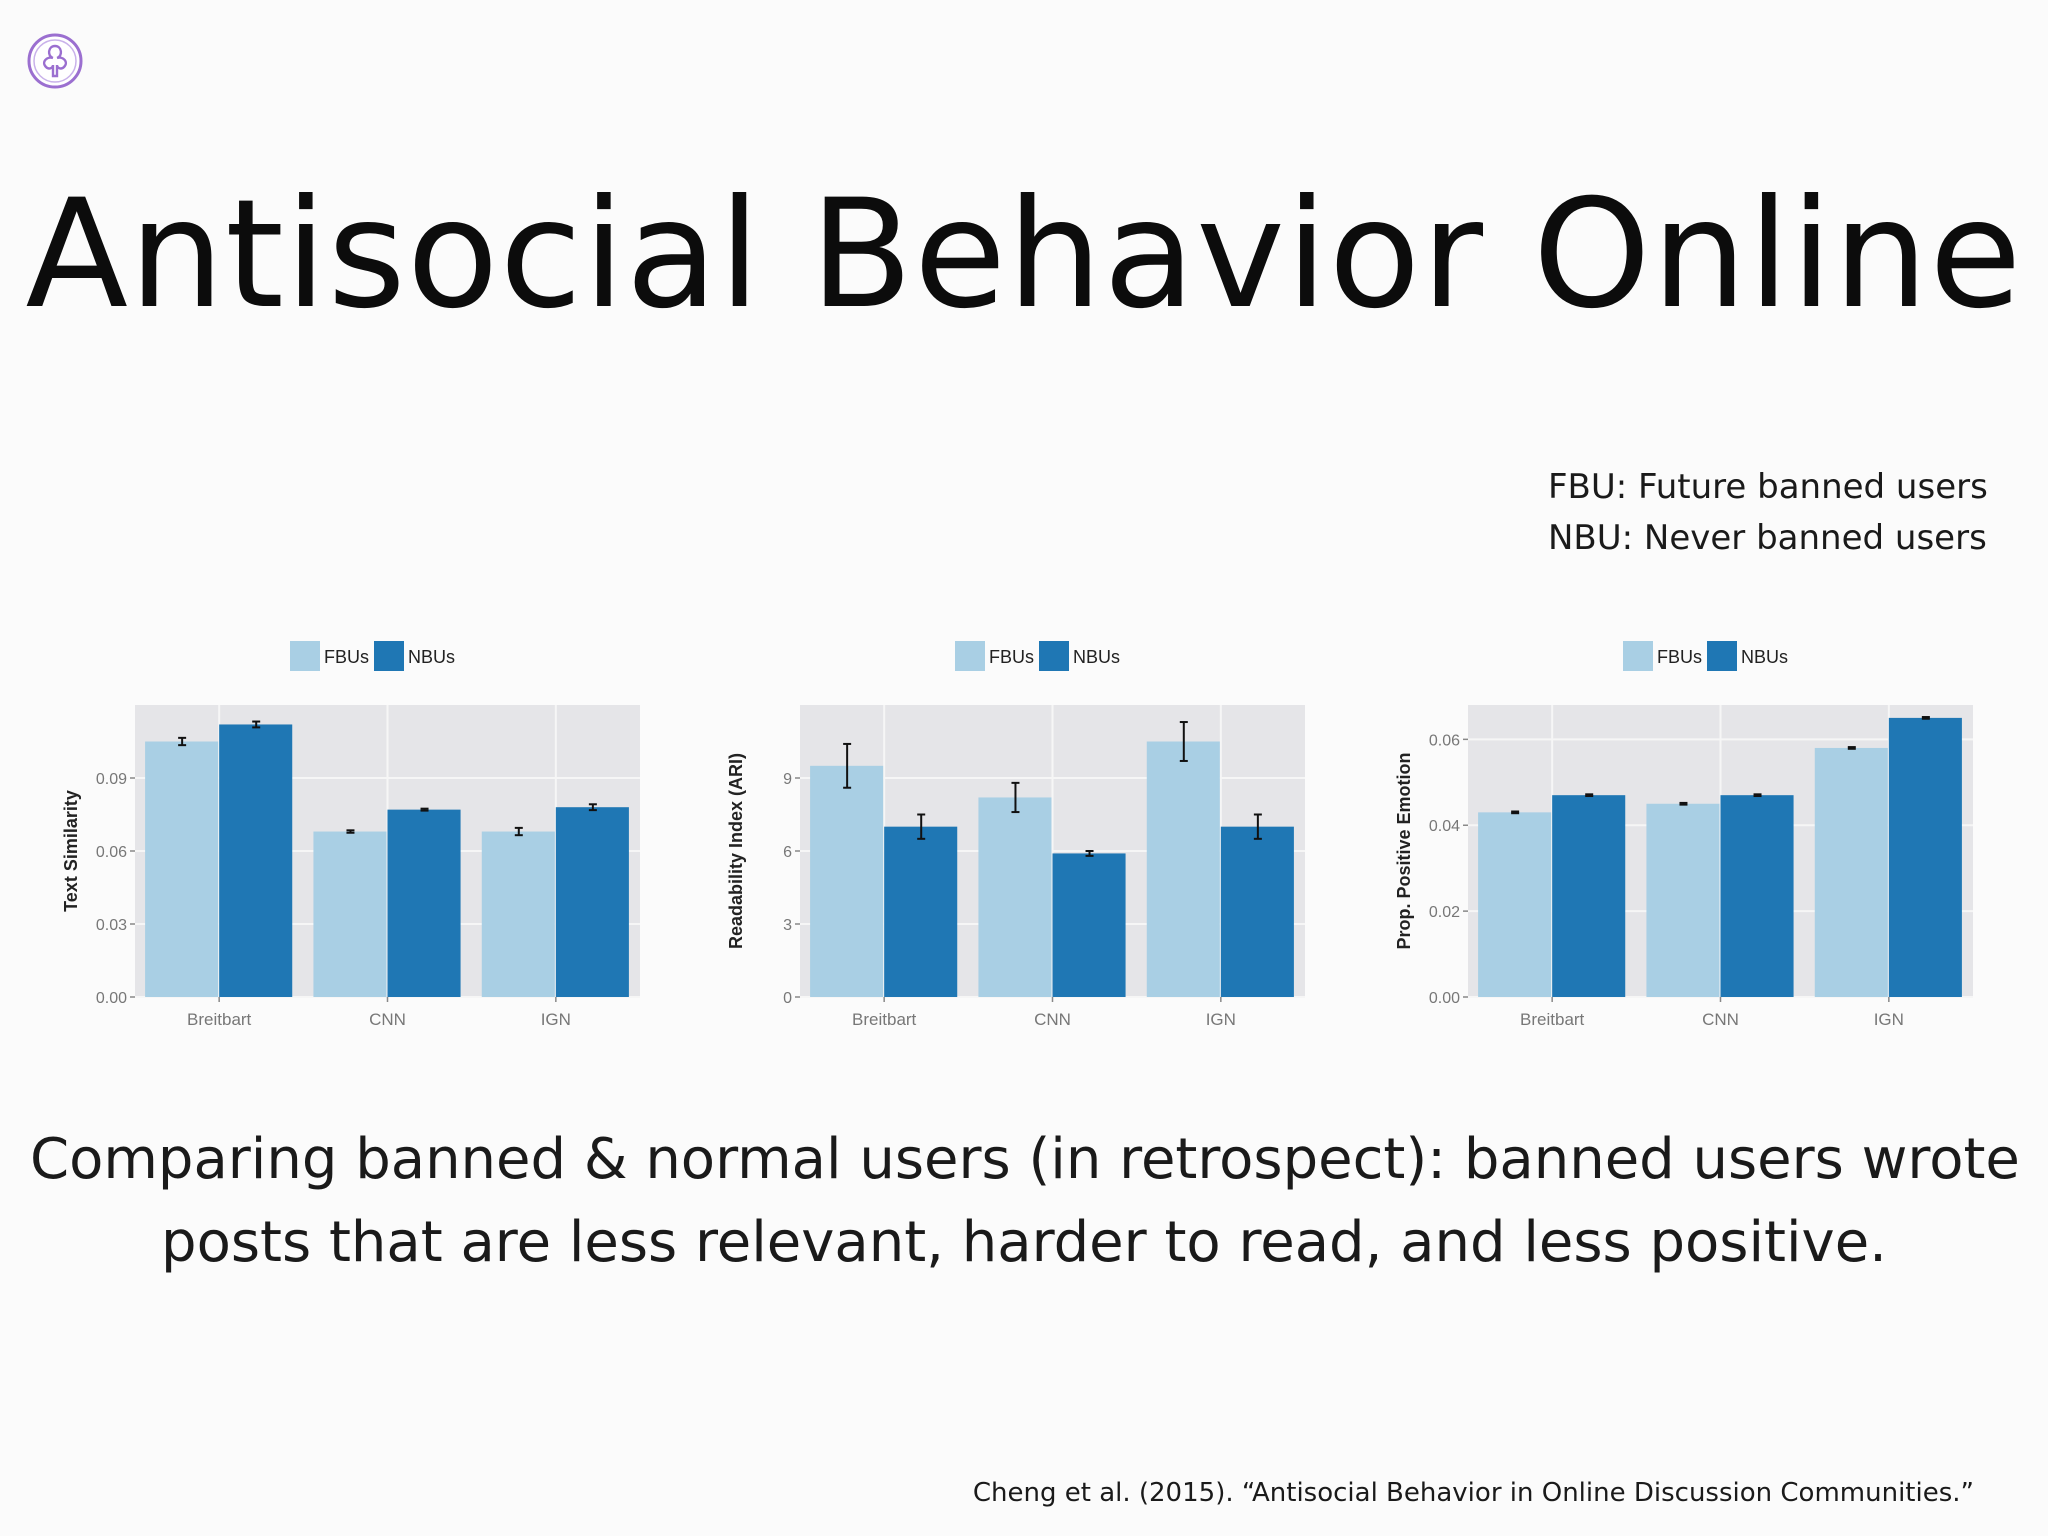  I want to click on university-seal-icon, so click(55, 61).